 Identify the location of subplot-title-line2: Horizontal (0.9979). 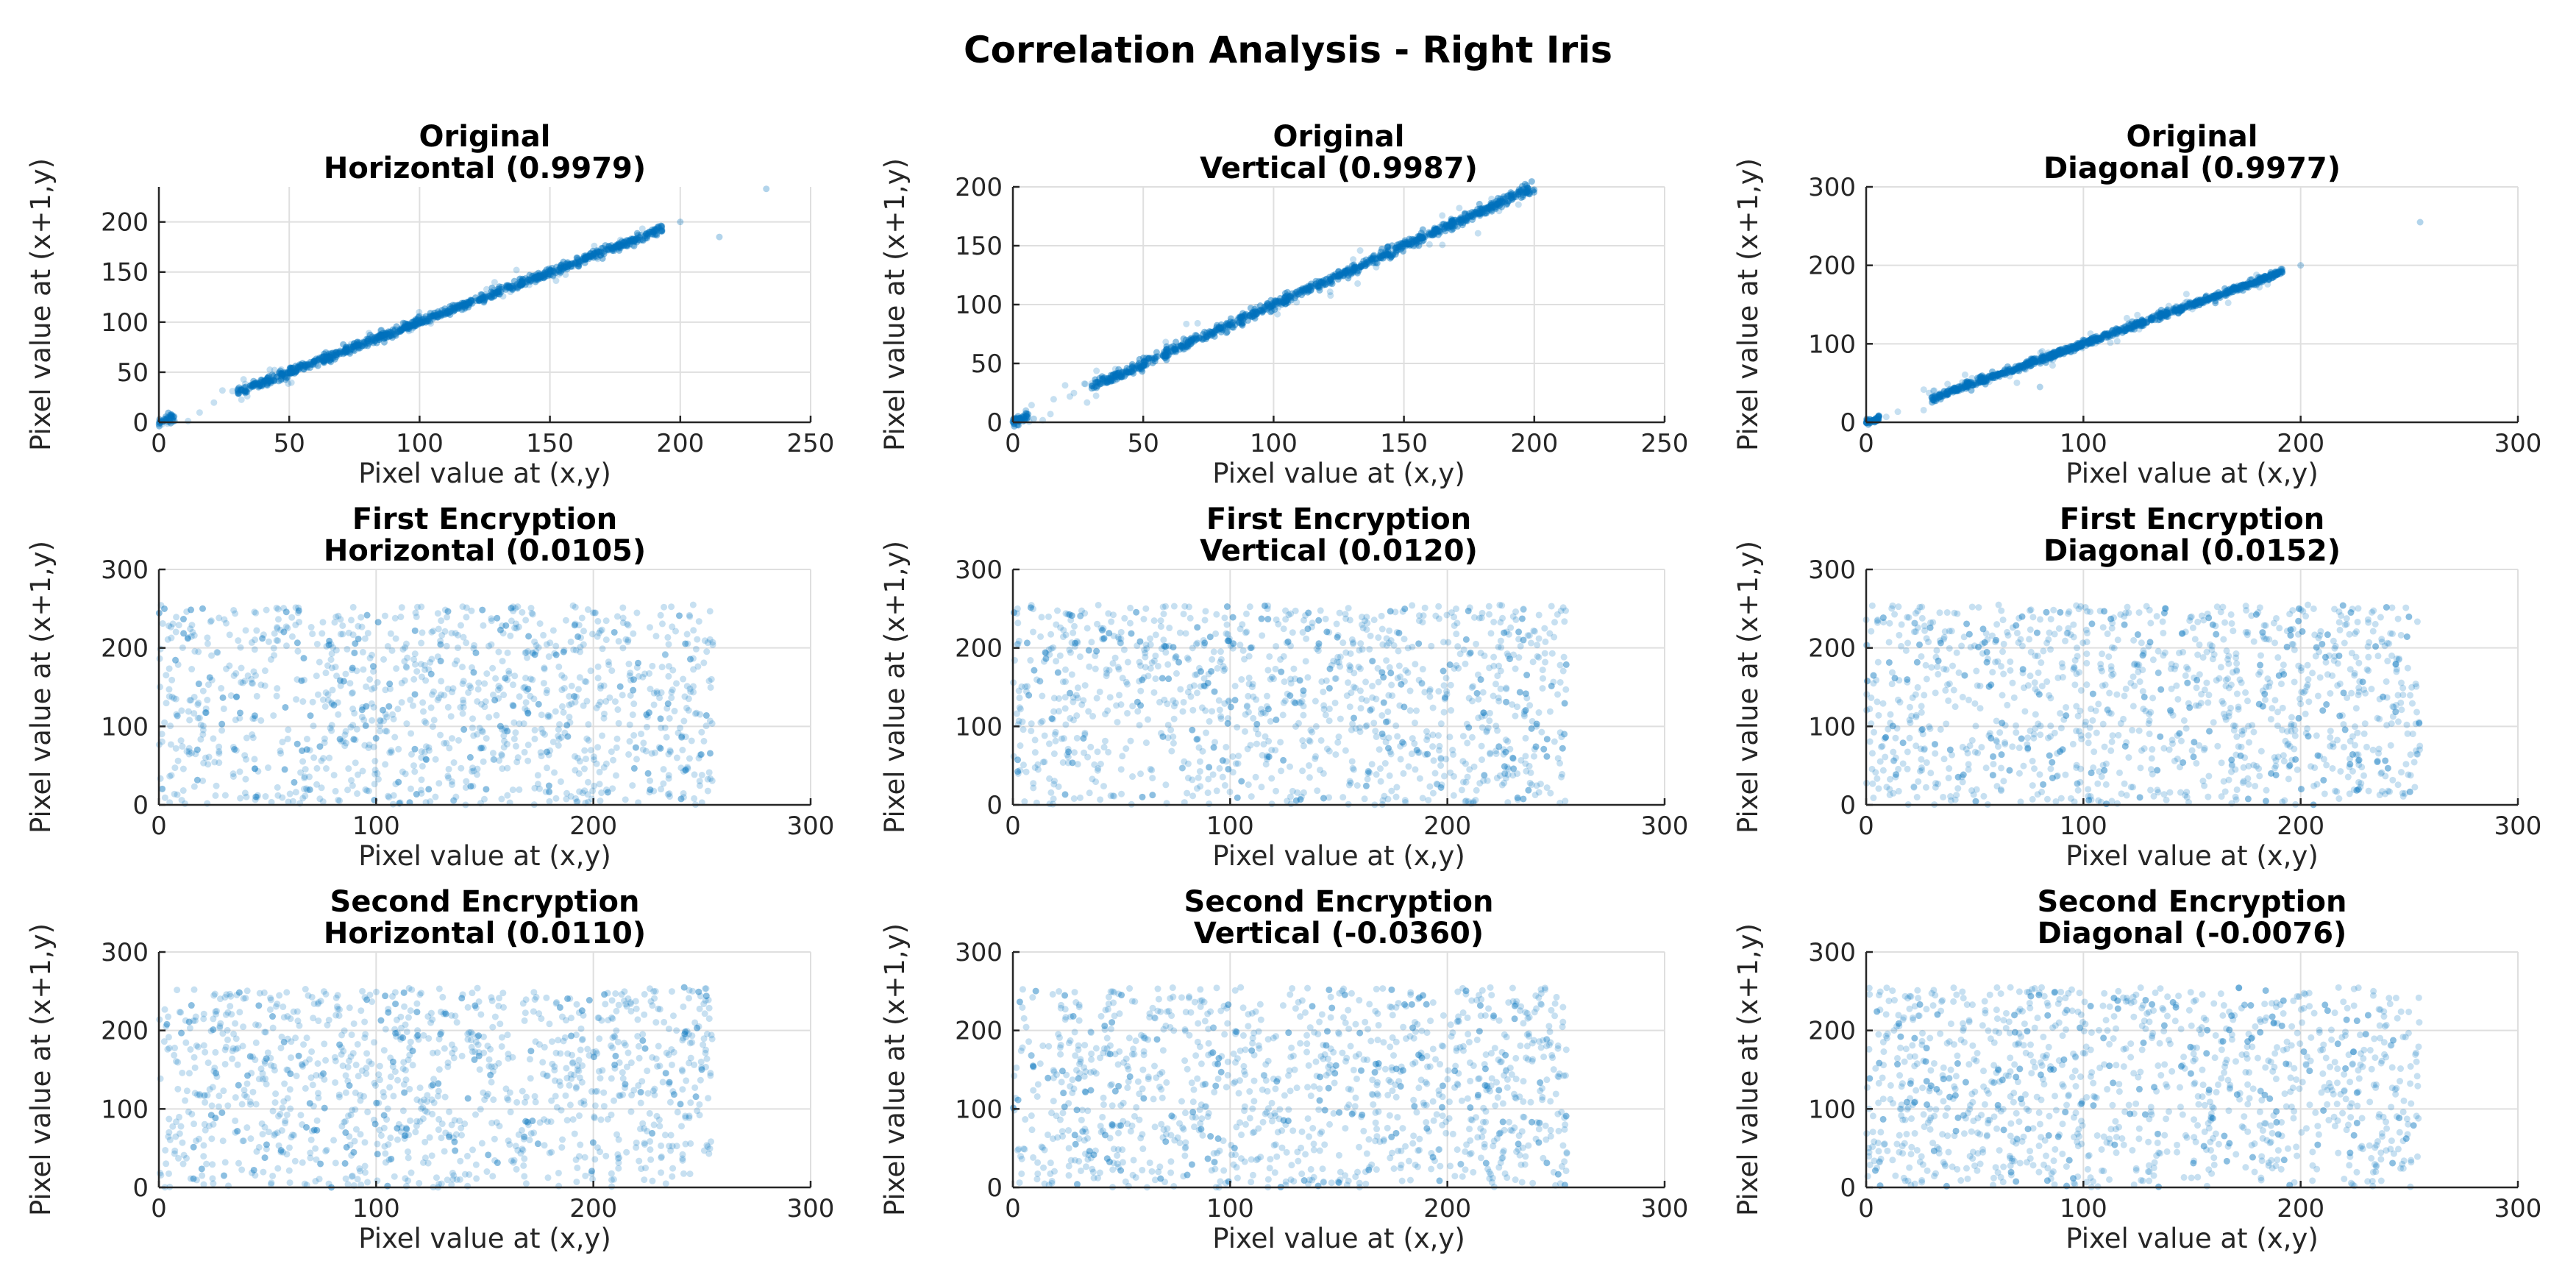
(485, 168).